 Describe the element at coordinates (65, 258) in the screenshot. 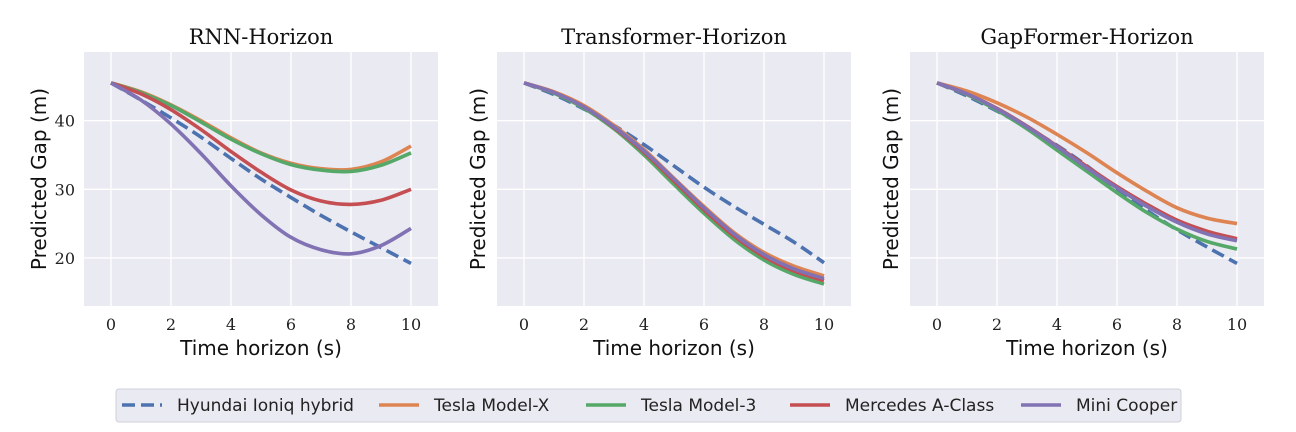

I see `y-tick-label: 20` at that location.